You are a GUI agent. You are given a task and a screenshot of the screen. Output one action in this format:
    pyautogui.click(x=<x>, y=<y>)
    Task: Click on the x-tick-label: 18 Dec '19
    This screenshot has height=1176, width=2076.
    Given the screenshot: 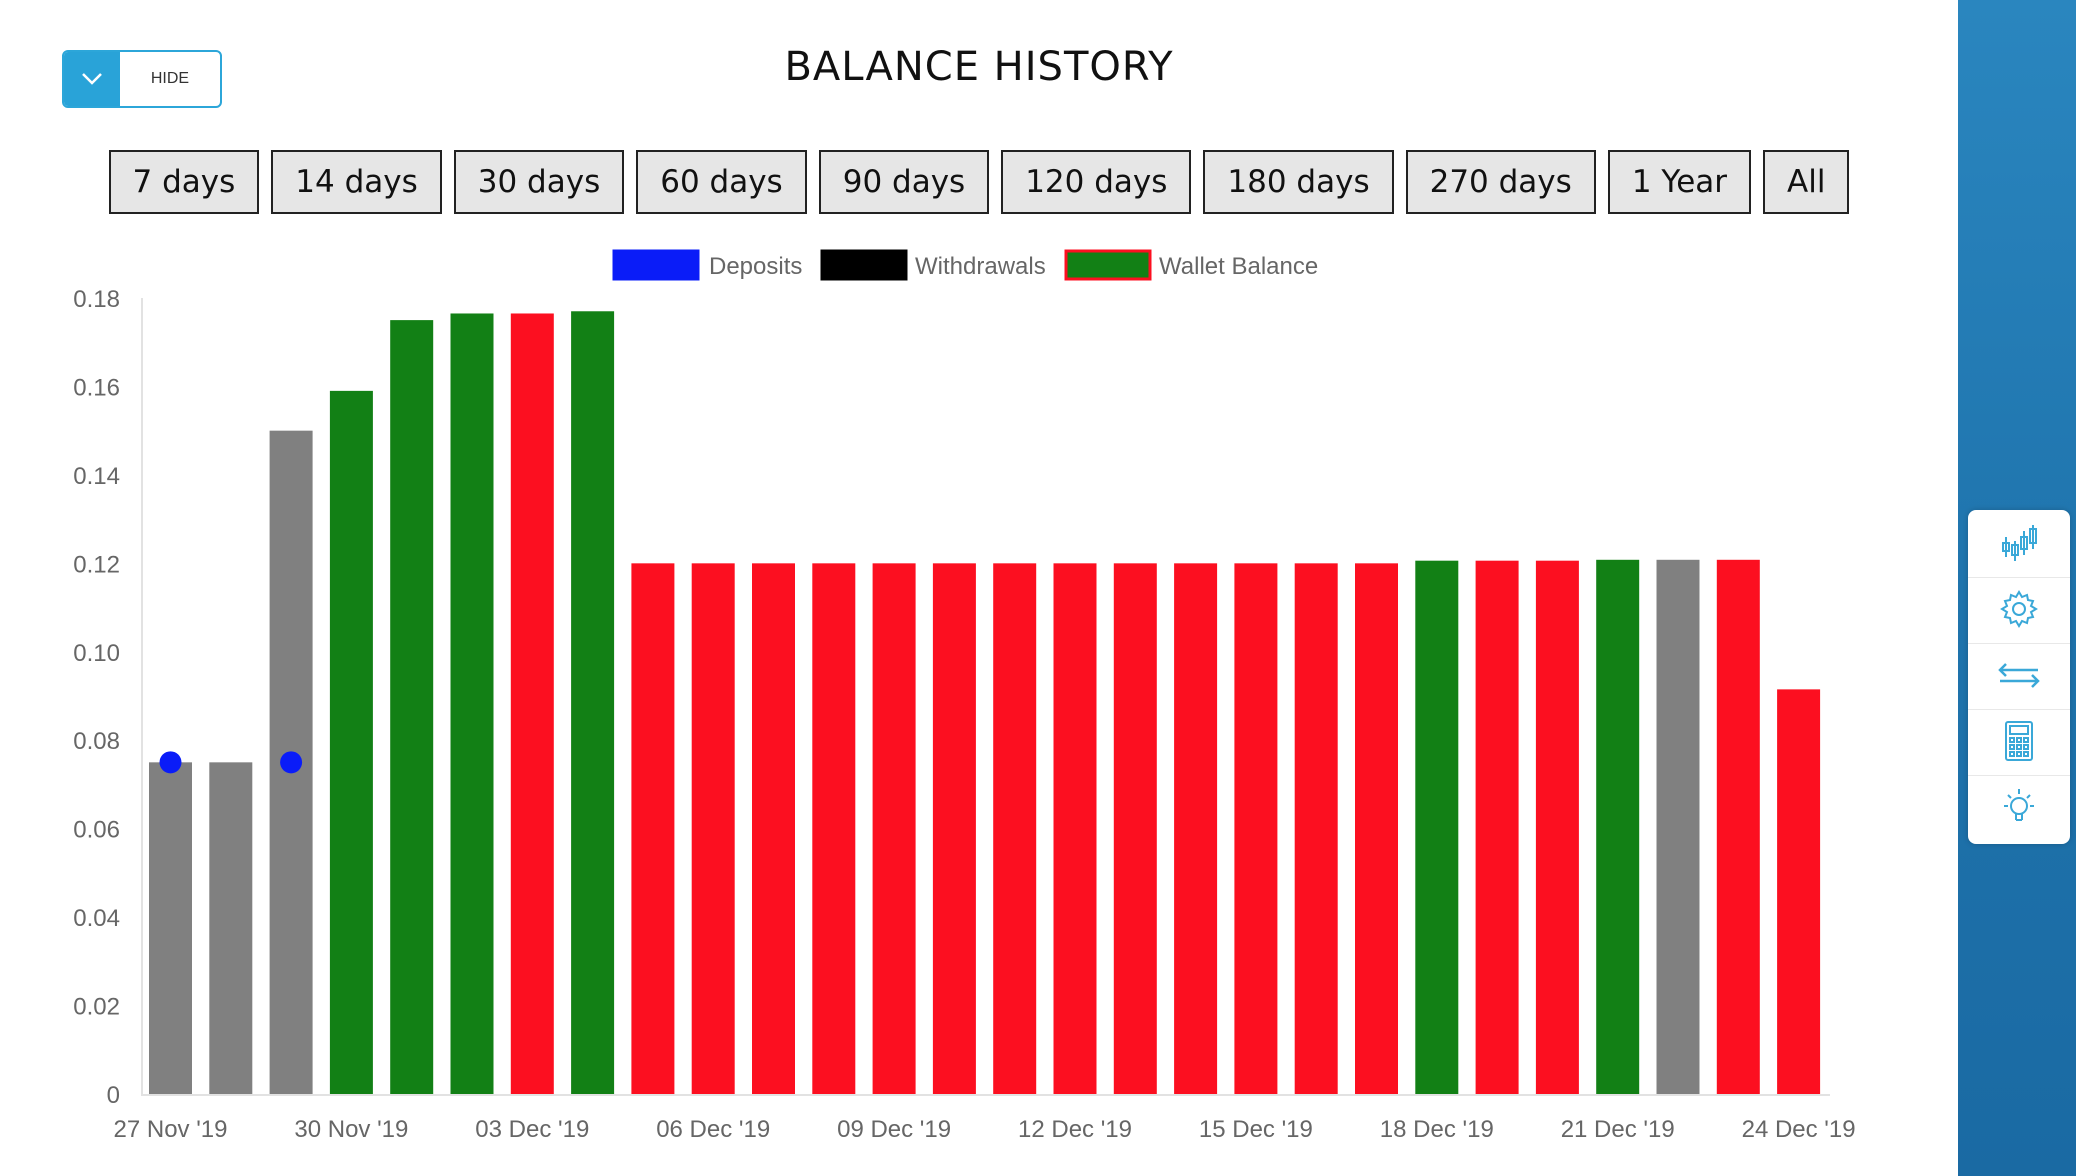 What is the action you would take?
    pyautogui.click(x=1437, y=1129)
    